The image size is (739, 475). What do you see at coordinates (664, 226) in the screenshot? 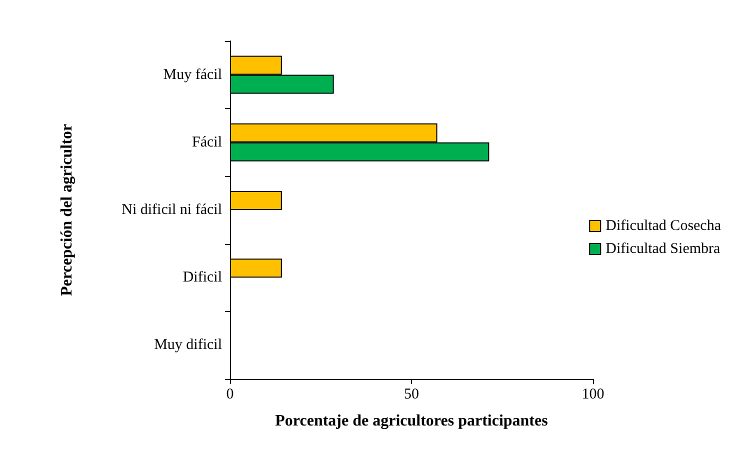
I see `legend-label: Dificultad Cosecha` at bounding box center [664, 226].